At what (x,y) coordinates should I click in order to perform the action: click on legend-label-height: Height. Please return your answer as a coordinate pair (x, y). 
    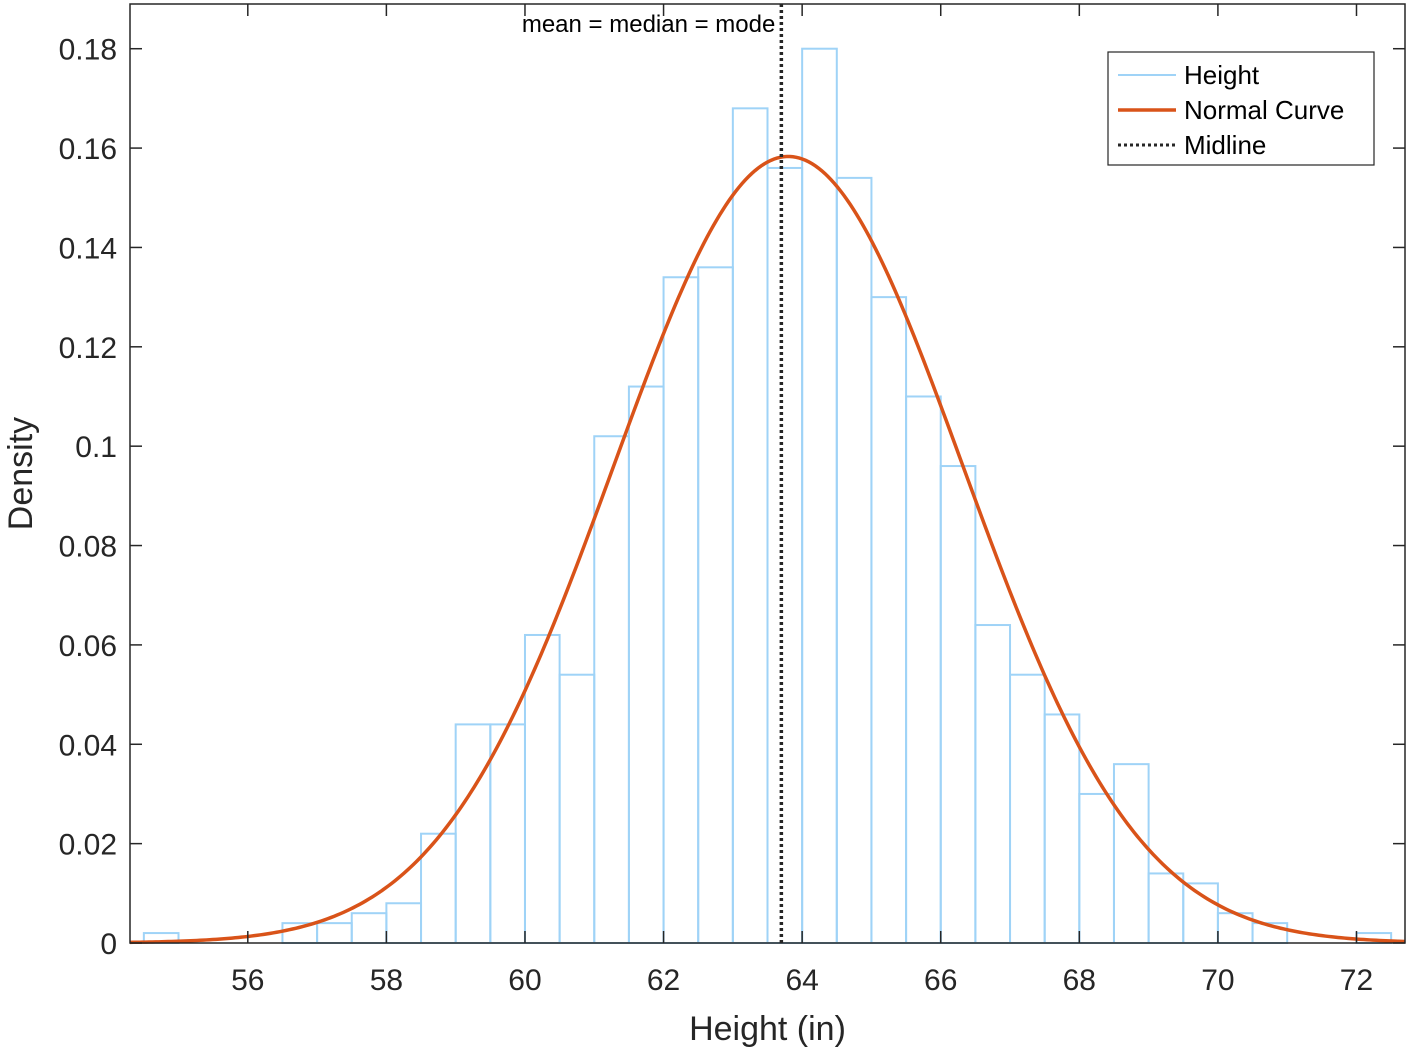
    Looking at the image, I should click on (1222, 75).